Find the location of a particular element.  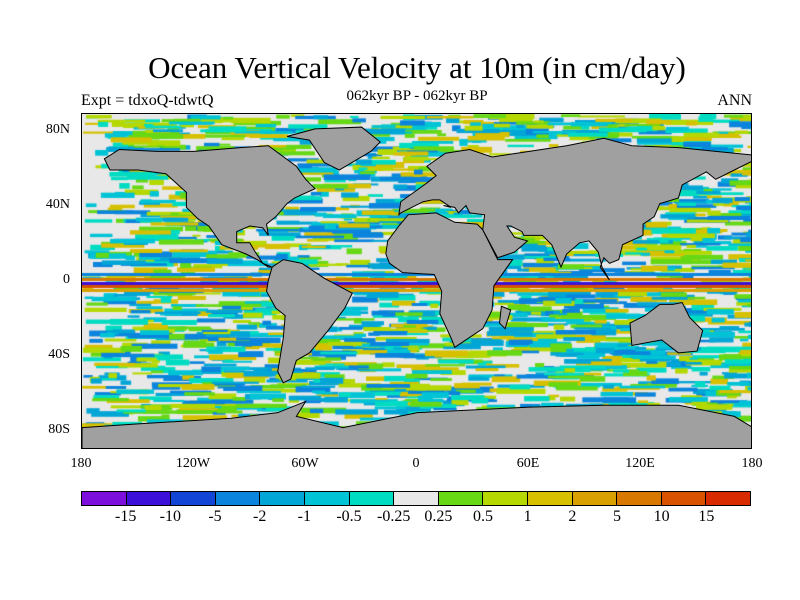

colorbar-label: 10 is located at coordinates (661, 516).